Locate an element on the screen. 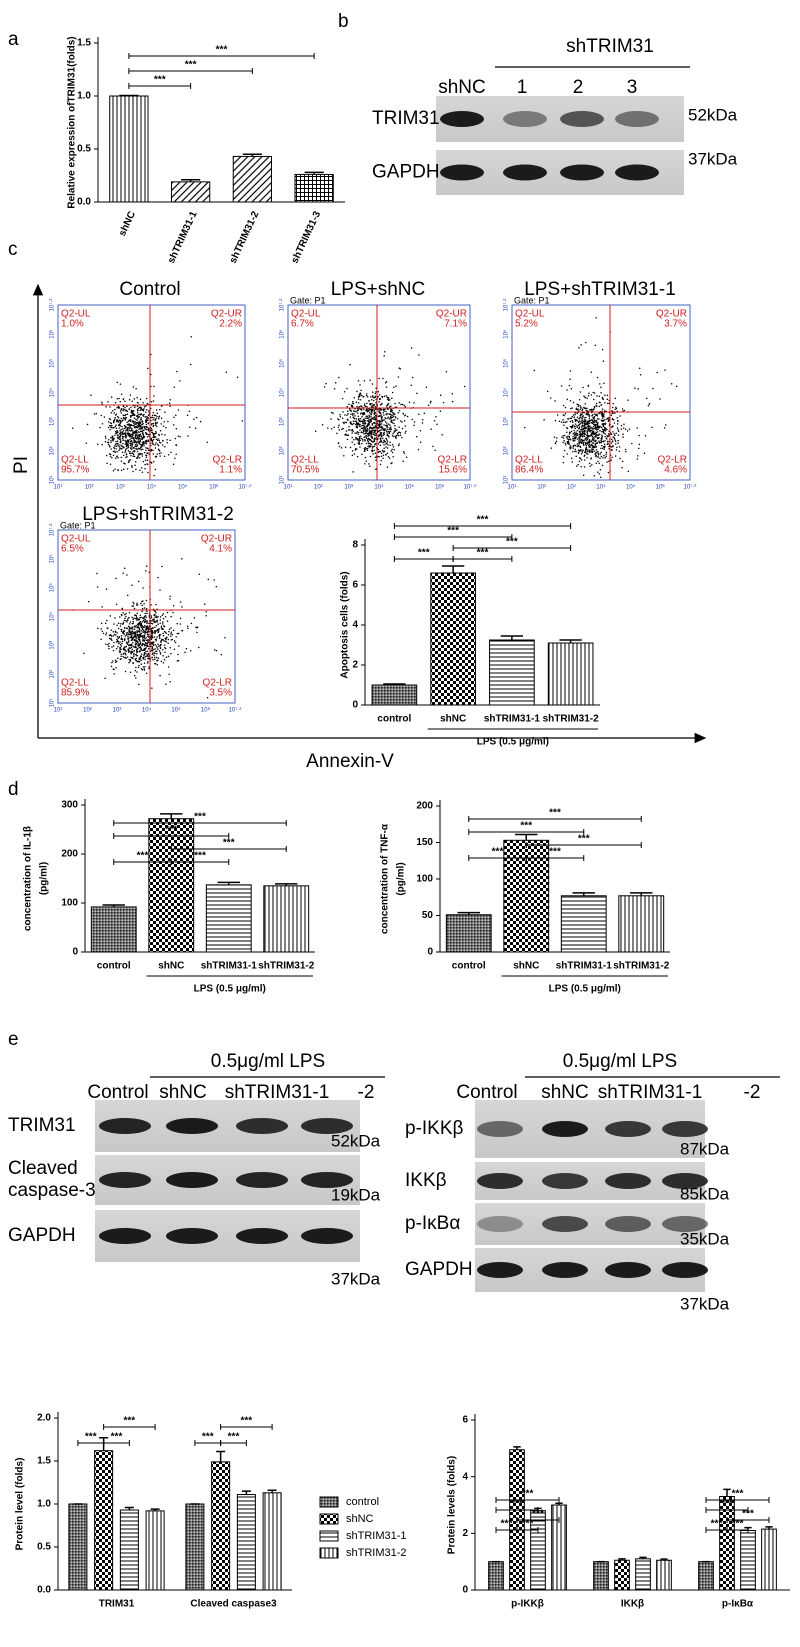  legend-swatch is located at coordinates (329, 1519).